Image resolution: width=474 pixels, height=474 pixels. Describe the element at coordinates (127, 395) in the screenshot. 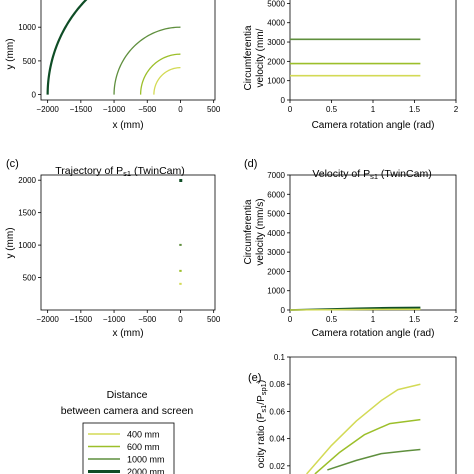

I see `legend-title-line1: Distance` at that location.